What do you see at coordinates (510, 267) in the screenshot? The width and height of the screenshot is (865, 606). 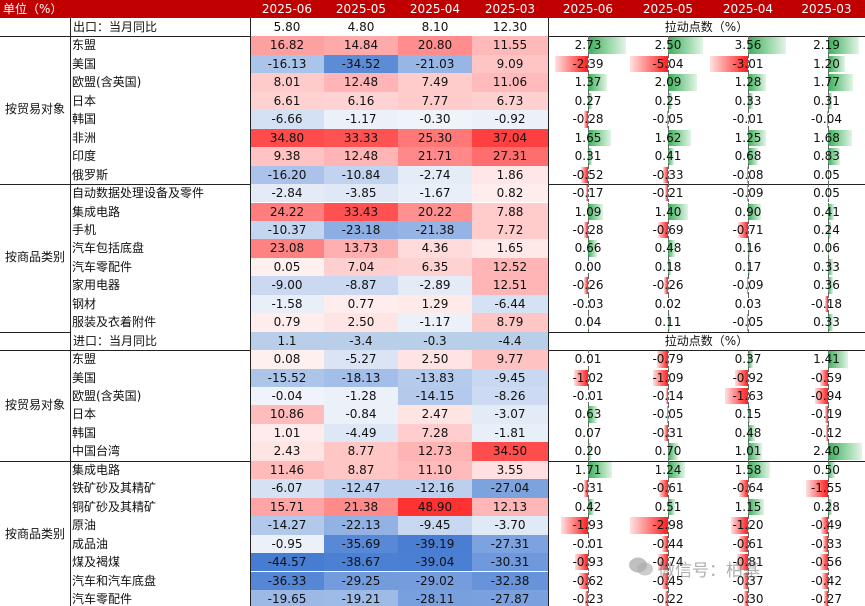 I see `yoy-value: 12.52` at bounding box center [510, 267].